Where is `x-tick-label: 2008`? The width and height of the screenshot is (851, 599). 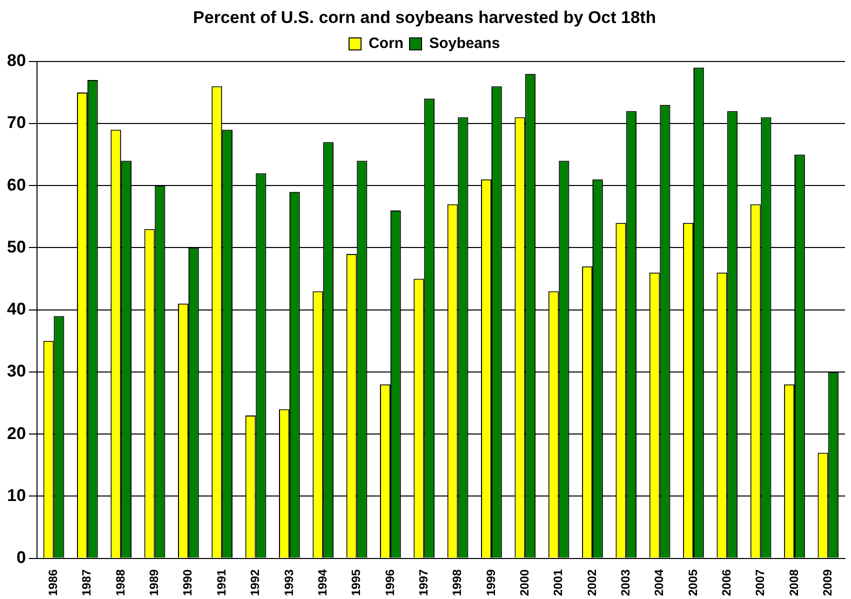
x-tick-label: 2008 is located at coordinates (793, 582).